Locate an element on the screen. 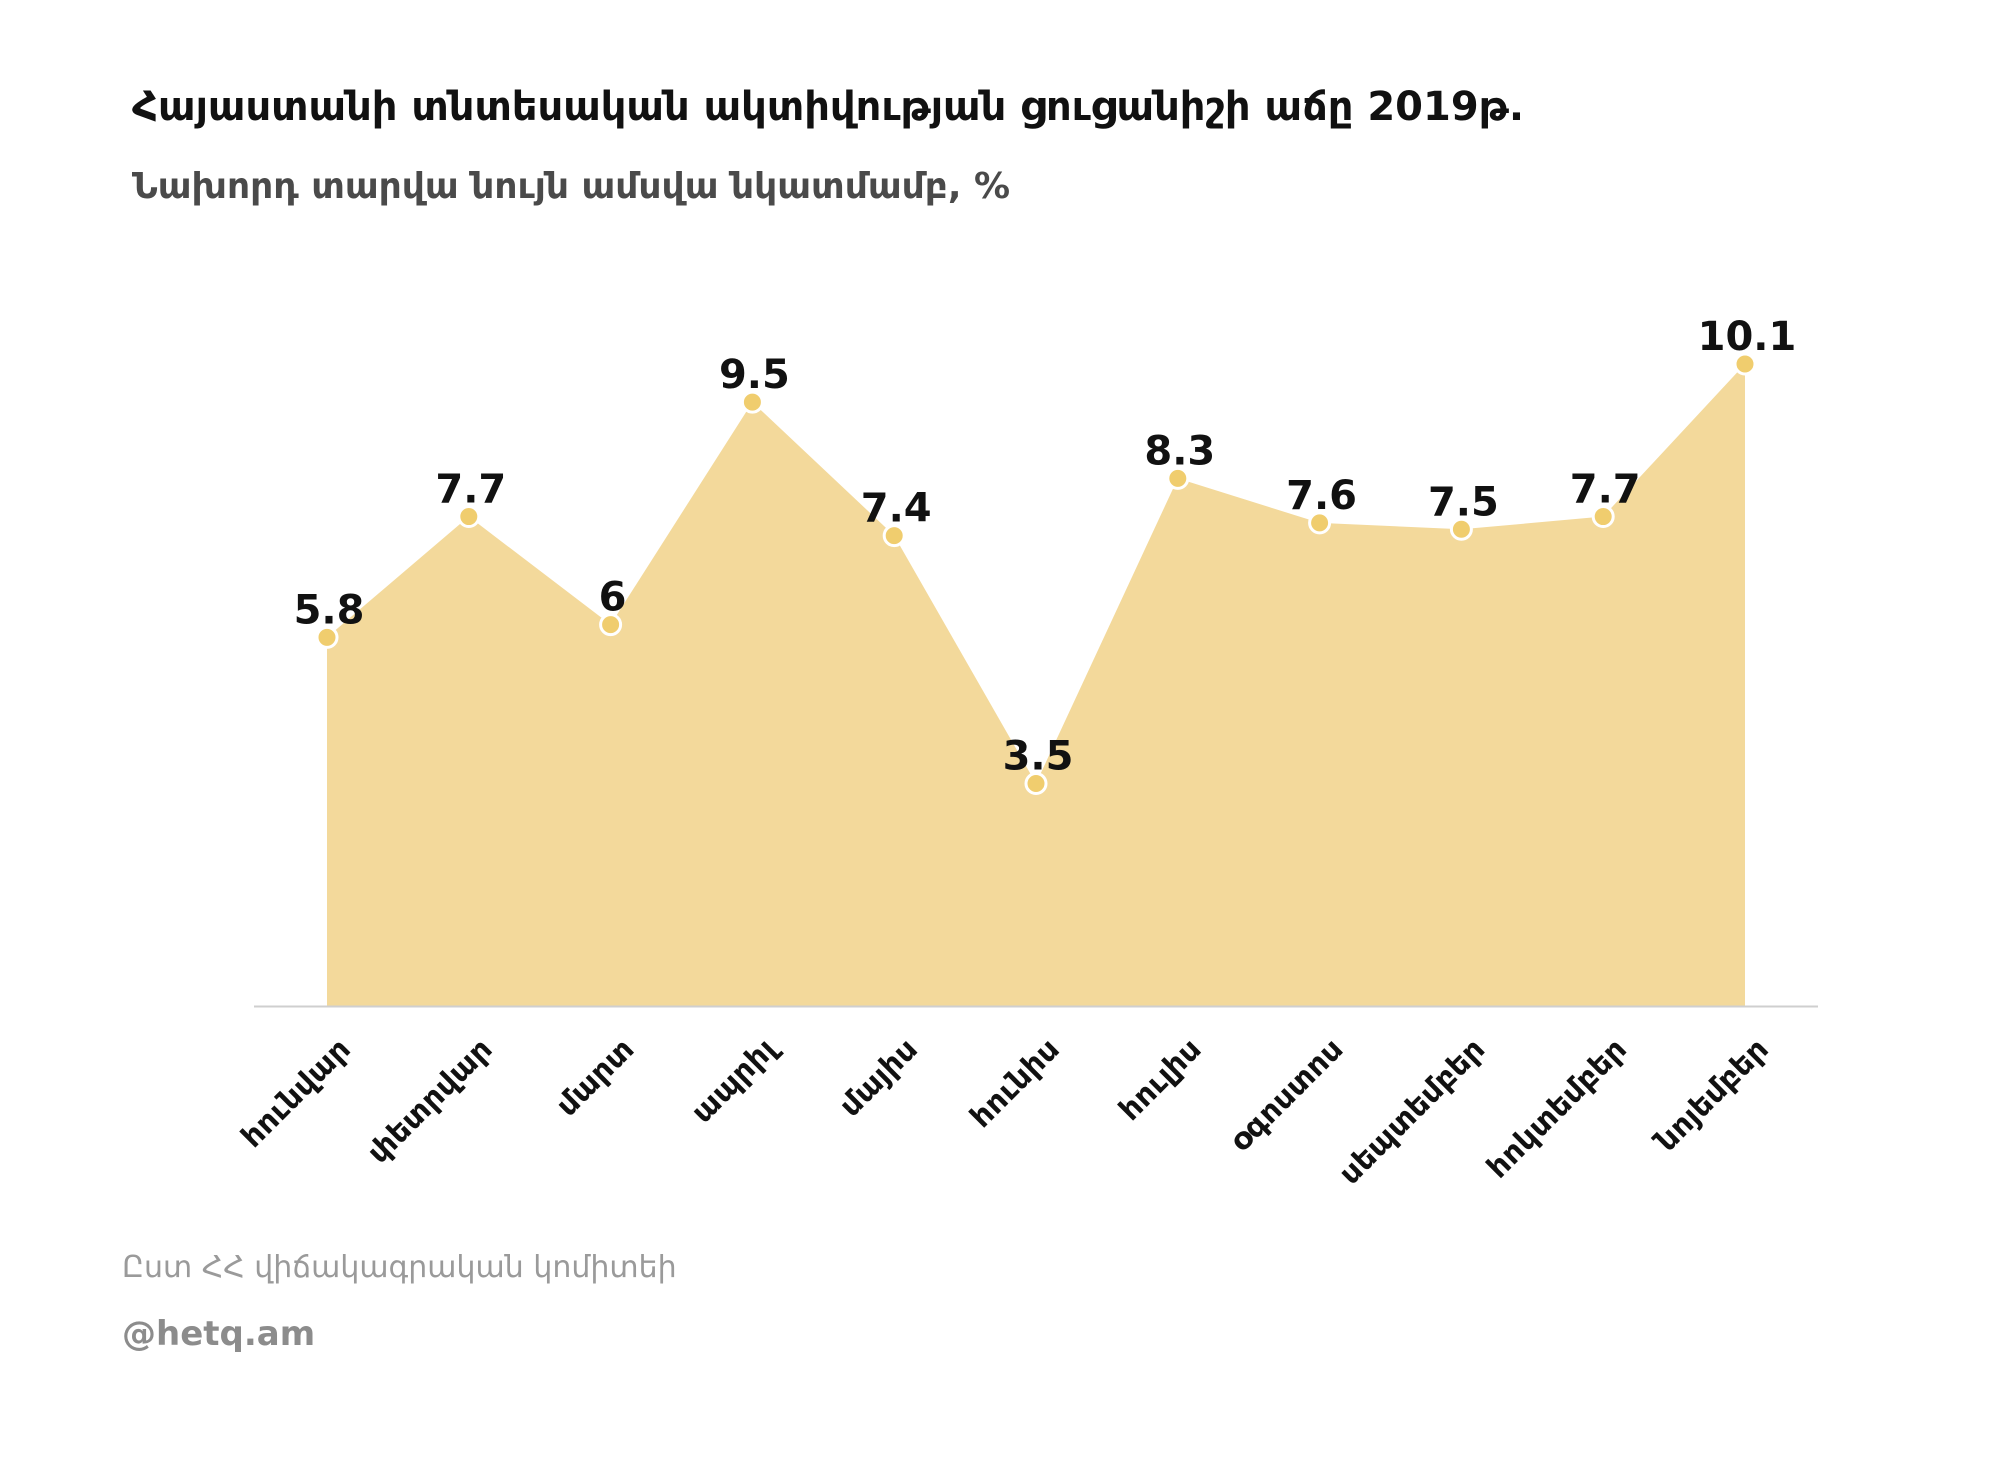 The height and width of the screenshot is (1466, 1990). brand-handle: @hetq.am is located at coordinates (219, 1334).